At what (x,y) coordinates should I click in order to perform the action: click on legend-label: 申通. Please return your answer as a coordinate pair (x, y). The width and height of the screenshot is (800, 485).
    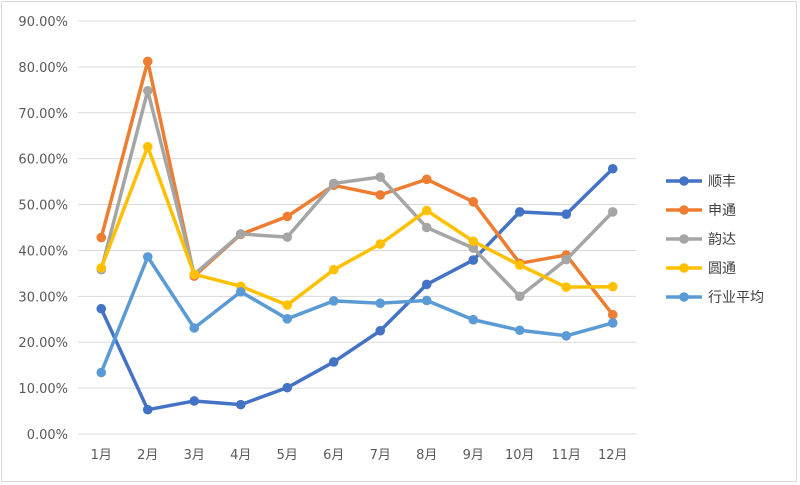
    Looking at the image, I should click on (722, 211).